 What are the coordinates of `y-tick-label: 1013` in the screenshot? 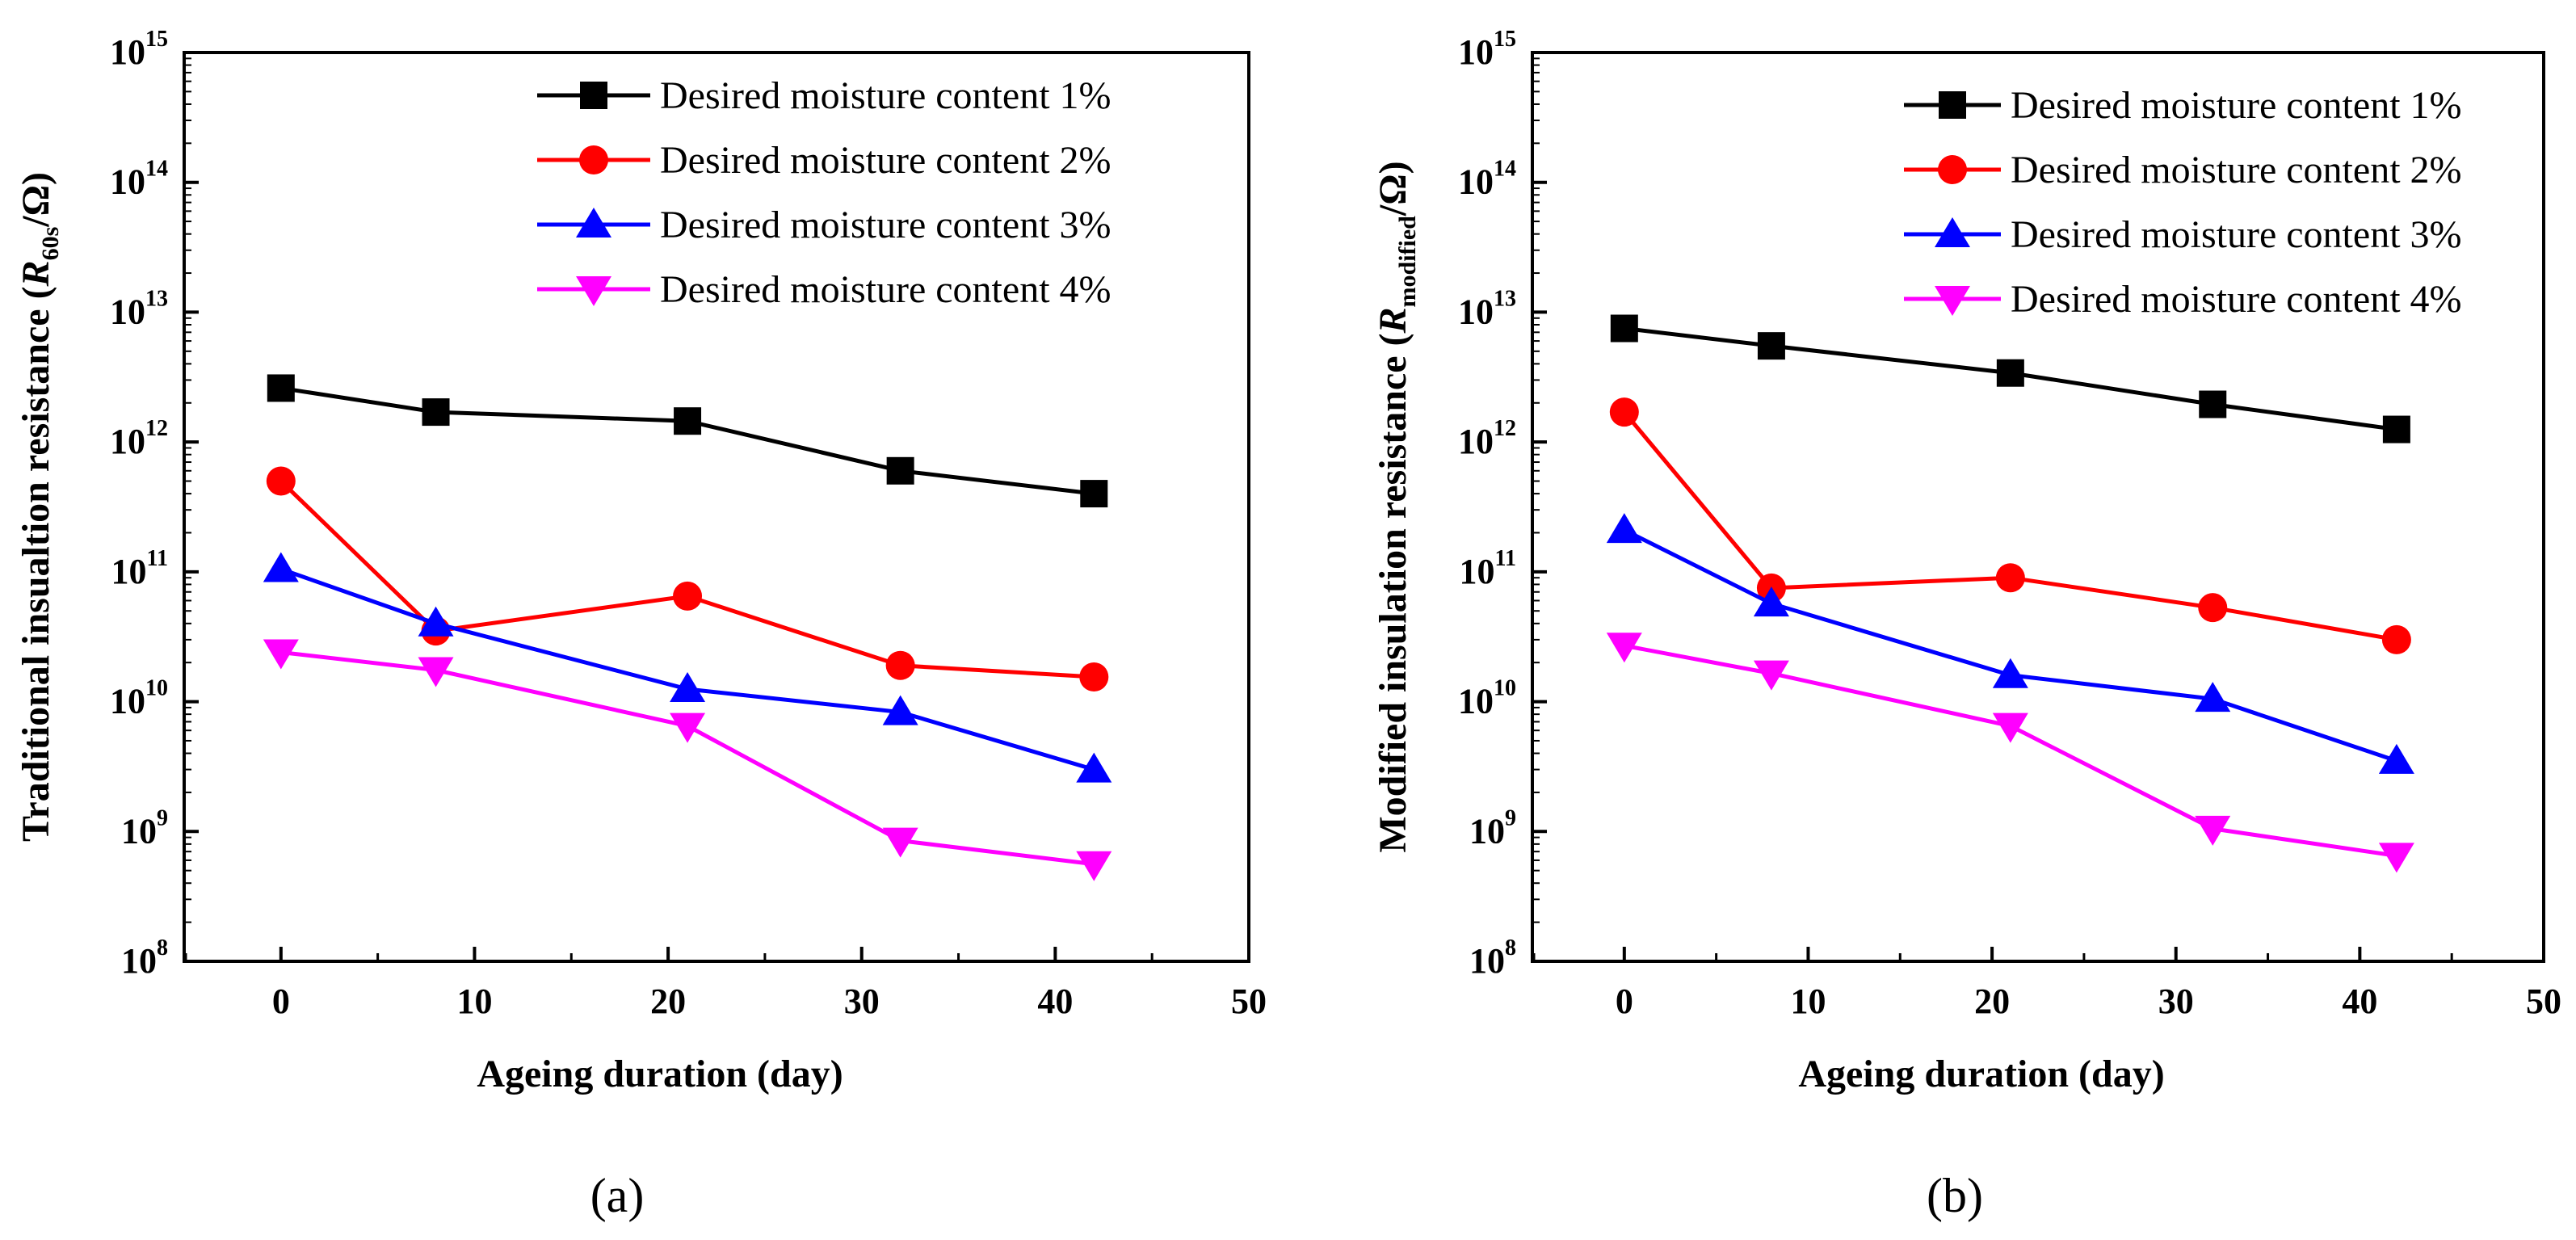 It's located at (139, 308).